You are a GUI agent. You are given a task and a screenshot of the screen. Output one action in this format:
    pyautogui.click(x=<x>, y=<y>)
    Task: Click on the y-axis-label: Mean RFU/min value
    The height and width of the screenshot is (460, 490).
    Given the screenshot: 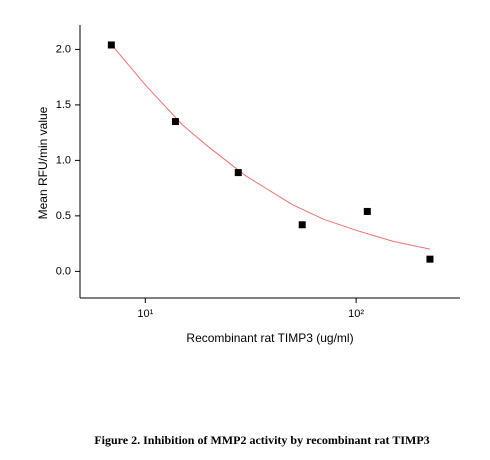 What is the action you would take?
    pyautogui.click(x=43, y=162)
    